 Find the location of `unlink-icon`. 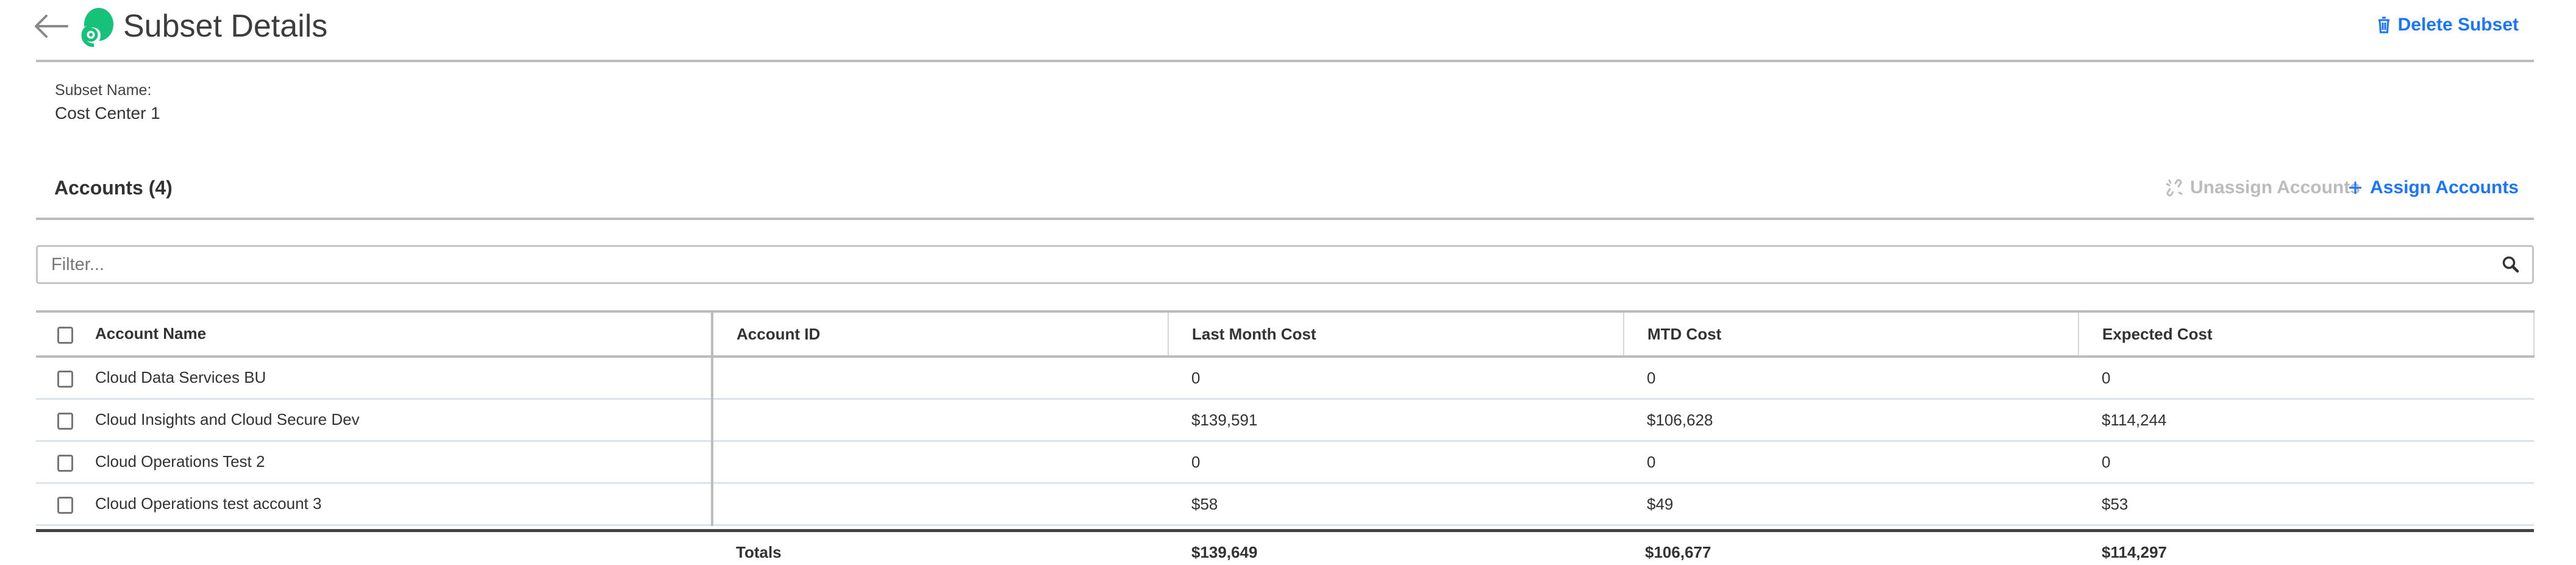

unlink-icon is located at coordinates (2174, 188).